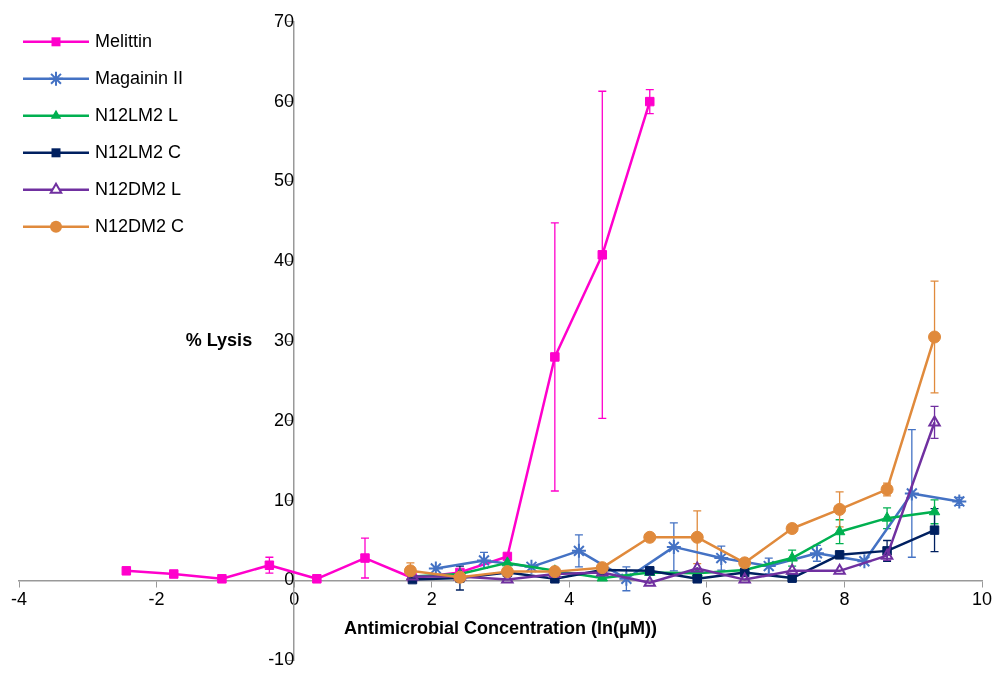  I want to click on x-tick-label: -4, so click(19, 599).